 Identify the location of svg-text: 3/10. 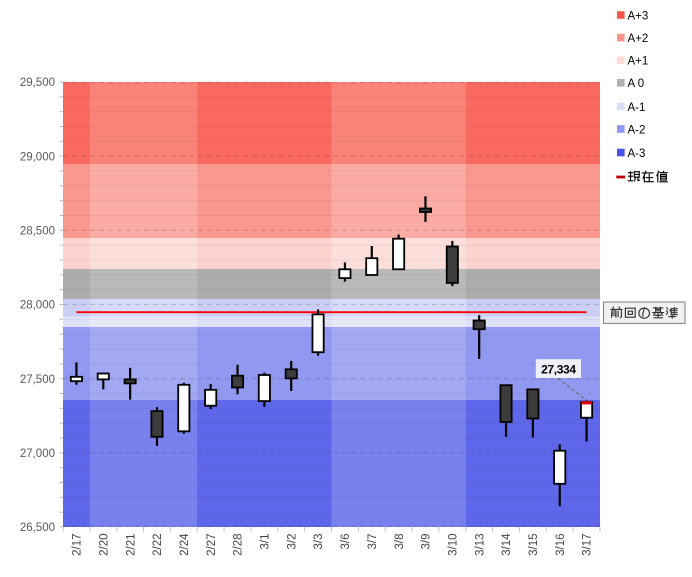
(453, 545).